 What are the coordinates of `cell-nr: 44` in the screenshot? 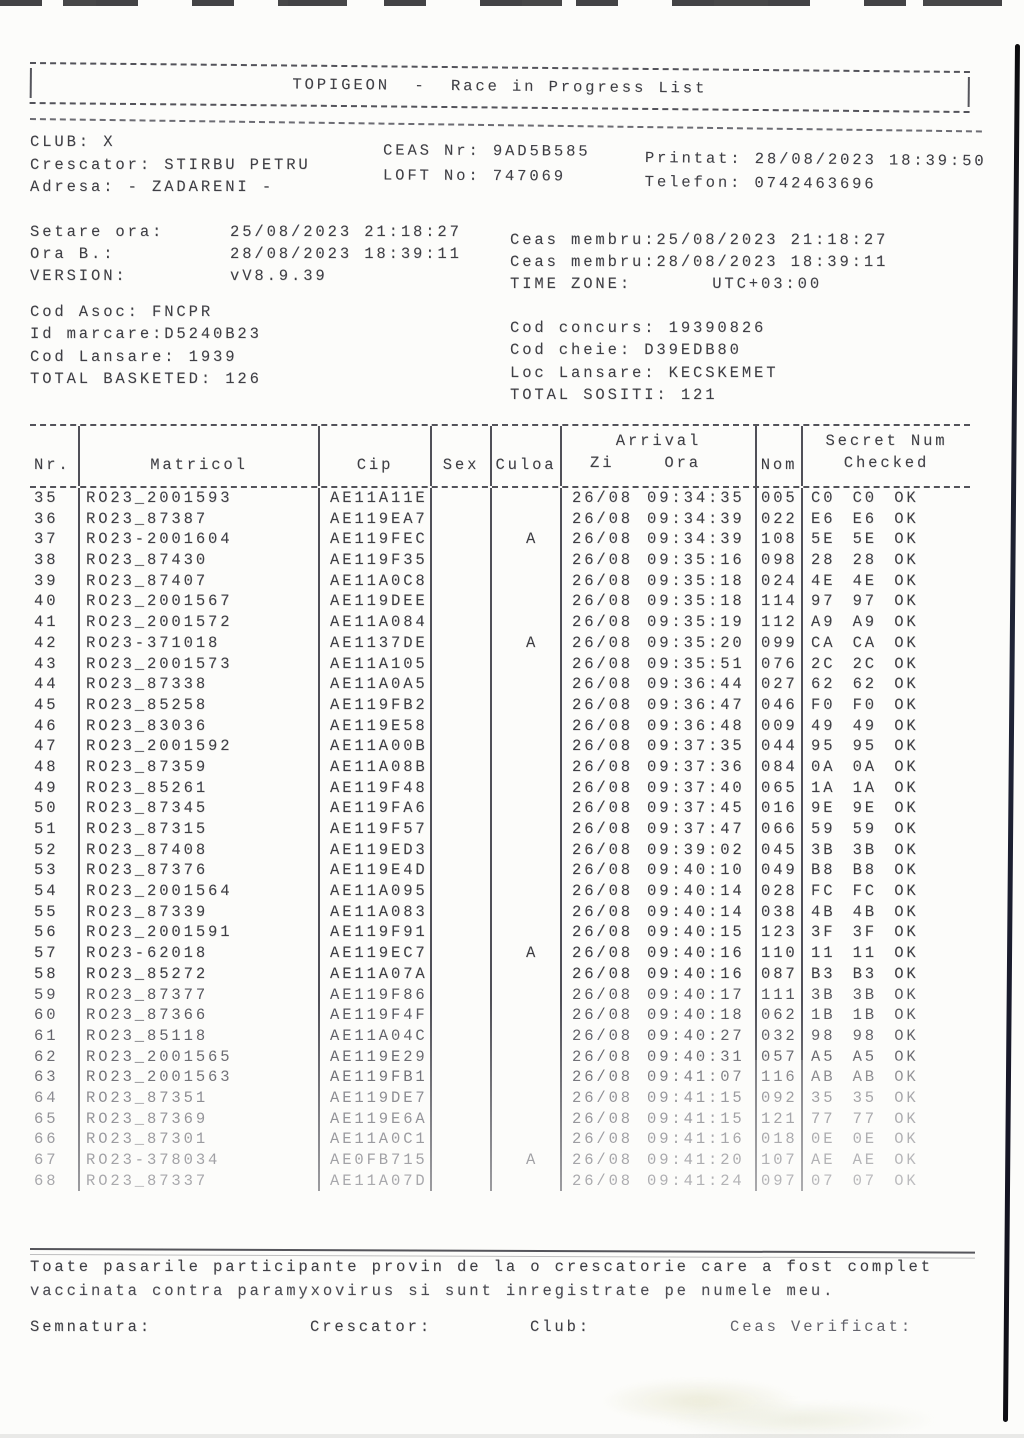 It's located at (46, 684).